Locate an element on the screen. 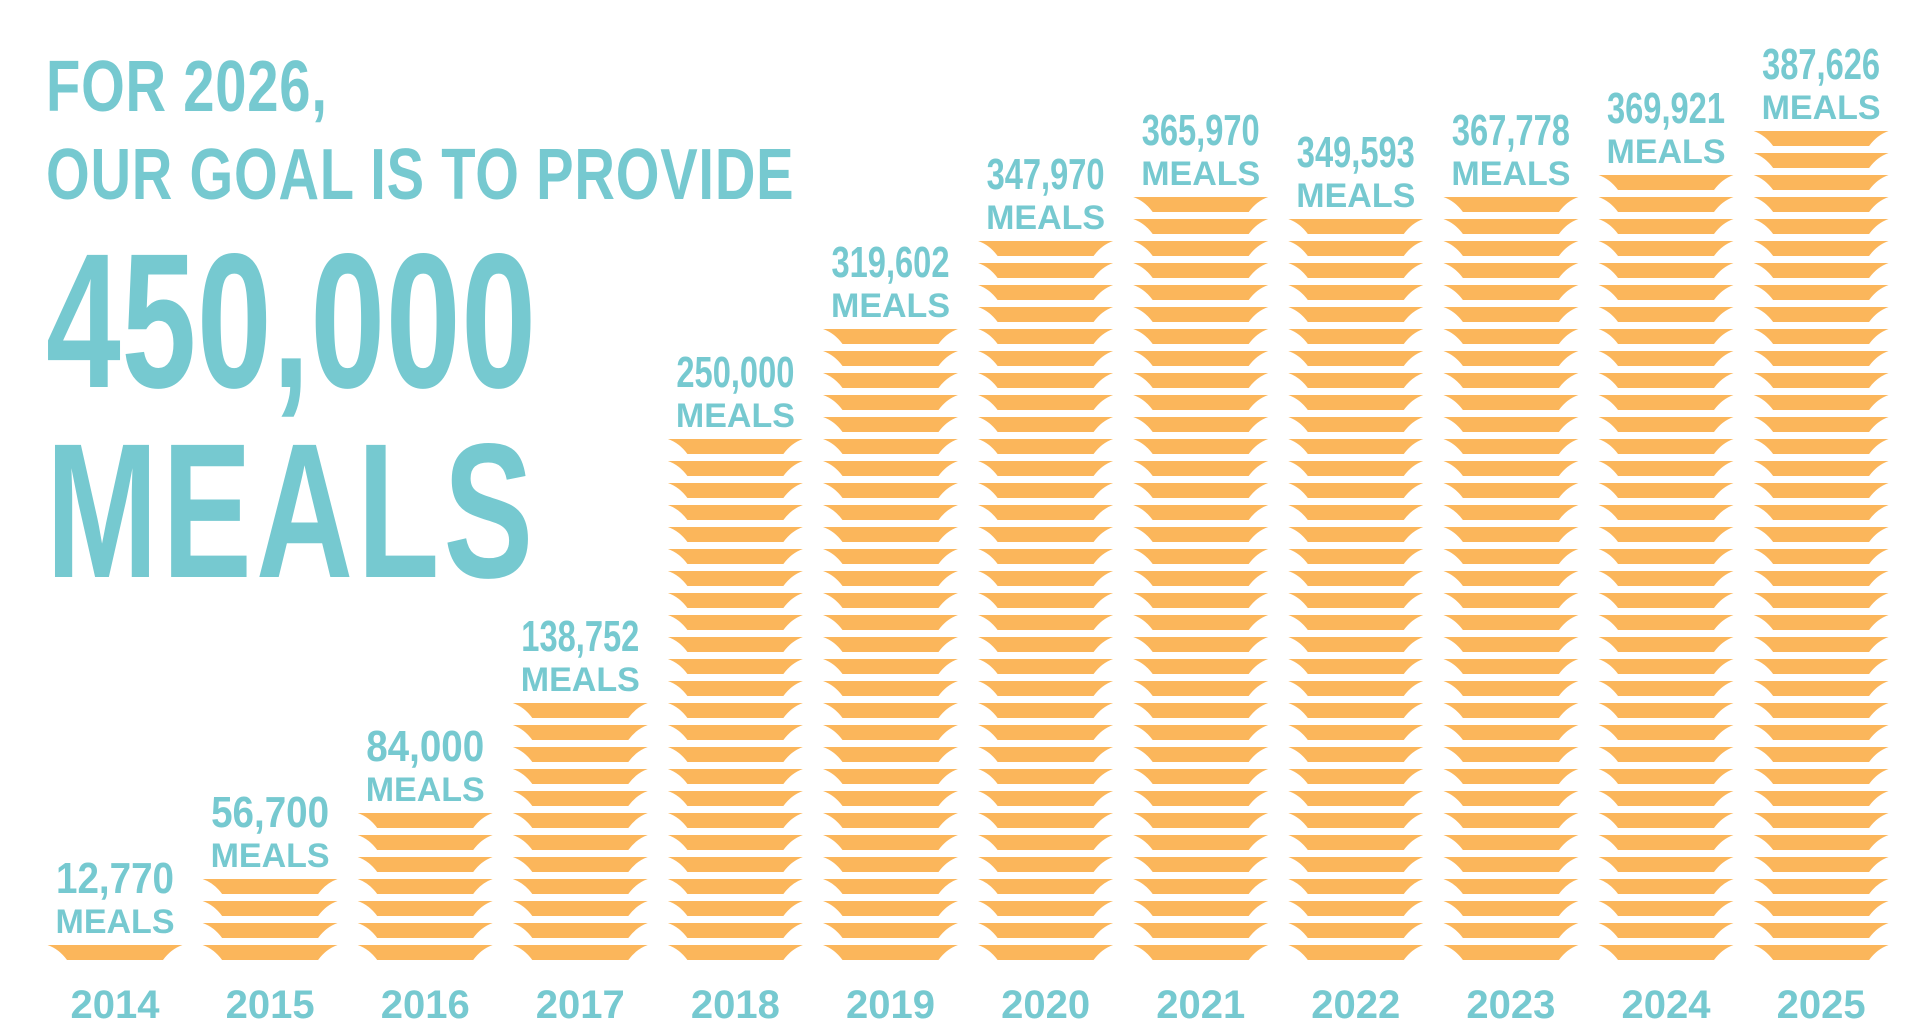  x-tick-label: 2016 is located at coordinates (425, 1005).